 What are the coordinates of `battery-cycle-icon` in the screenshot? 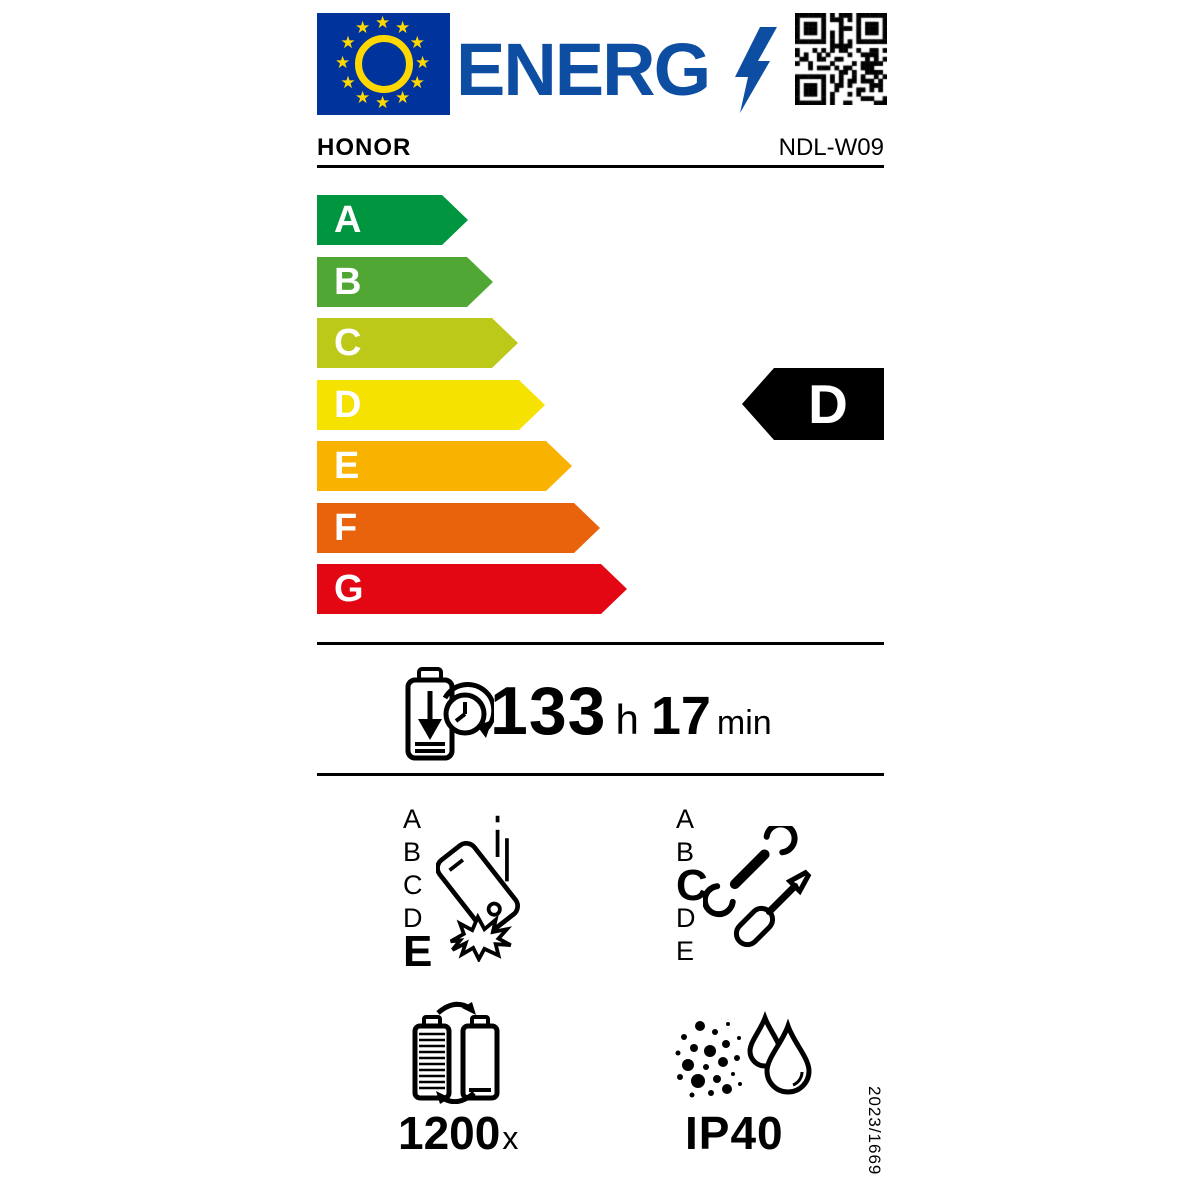 It's located at (456, 1052).